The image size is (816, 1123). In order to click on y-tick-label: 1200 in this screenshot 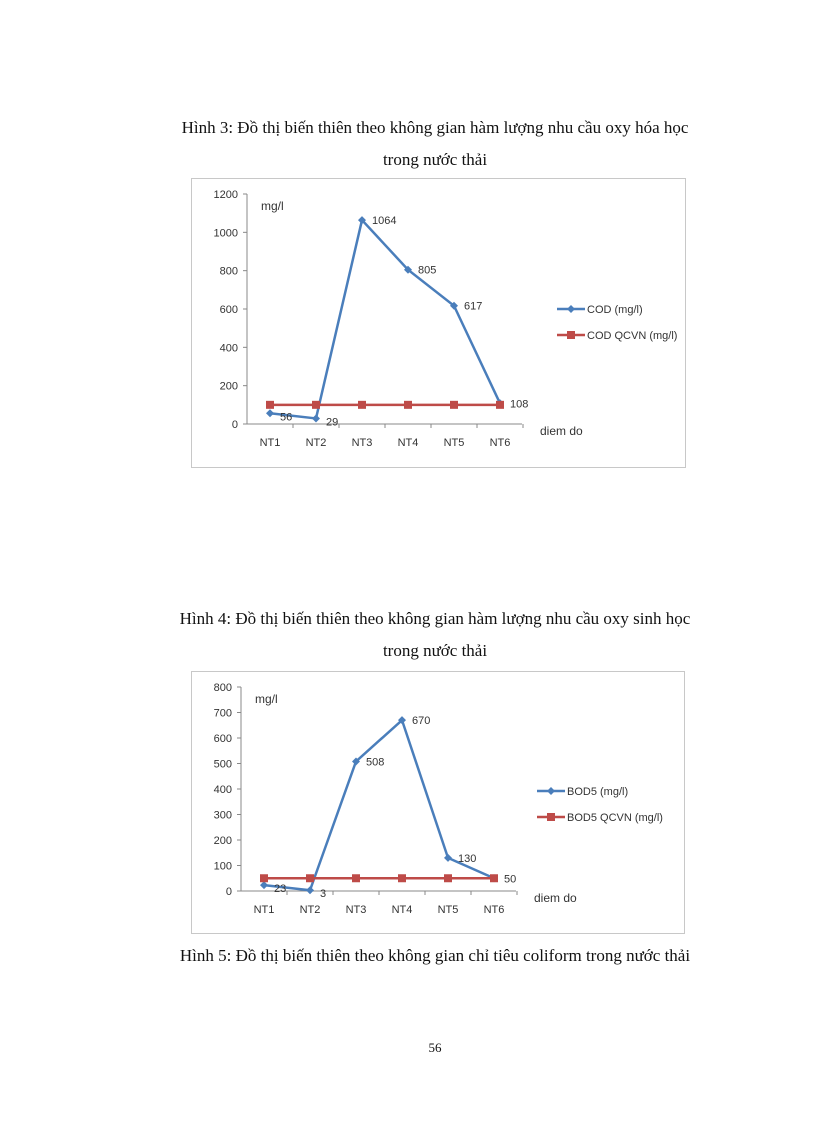, I will do `click(226, 195)`.